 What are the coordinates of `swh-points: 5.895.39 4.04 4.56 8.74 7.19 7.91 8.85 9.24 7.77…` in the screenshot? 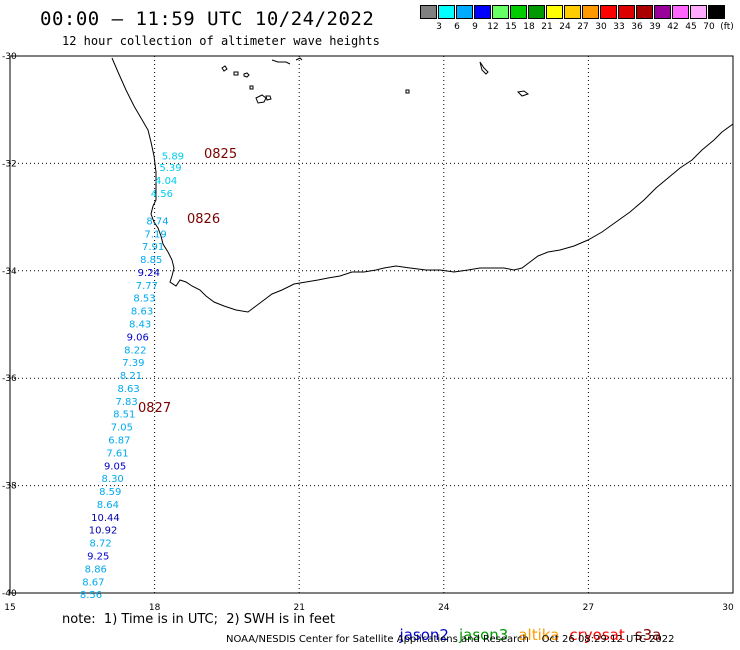 It's located at (132, 376).